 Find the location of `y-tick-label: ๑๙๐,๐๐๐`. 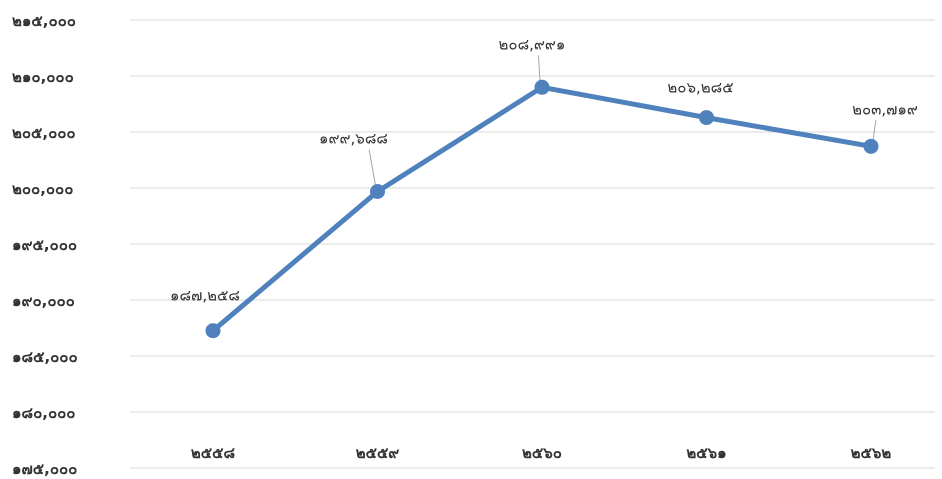

y-tick-label: ๑๙๐,๐๐๐ is located at coordinates (43, 301).